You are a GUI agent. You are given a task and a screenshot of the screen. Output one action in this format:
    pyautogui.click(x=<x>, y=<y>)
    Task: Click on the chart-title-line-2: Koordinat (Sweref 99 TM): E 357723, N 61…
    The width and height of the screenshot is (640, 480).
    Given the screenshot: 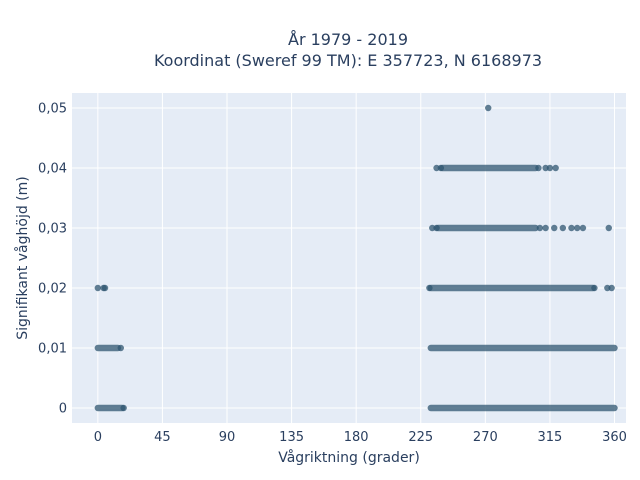 What is the action you would take?
    pyautogui.click(x=348, y=60)
    